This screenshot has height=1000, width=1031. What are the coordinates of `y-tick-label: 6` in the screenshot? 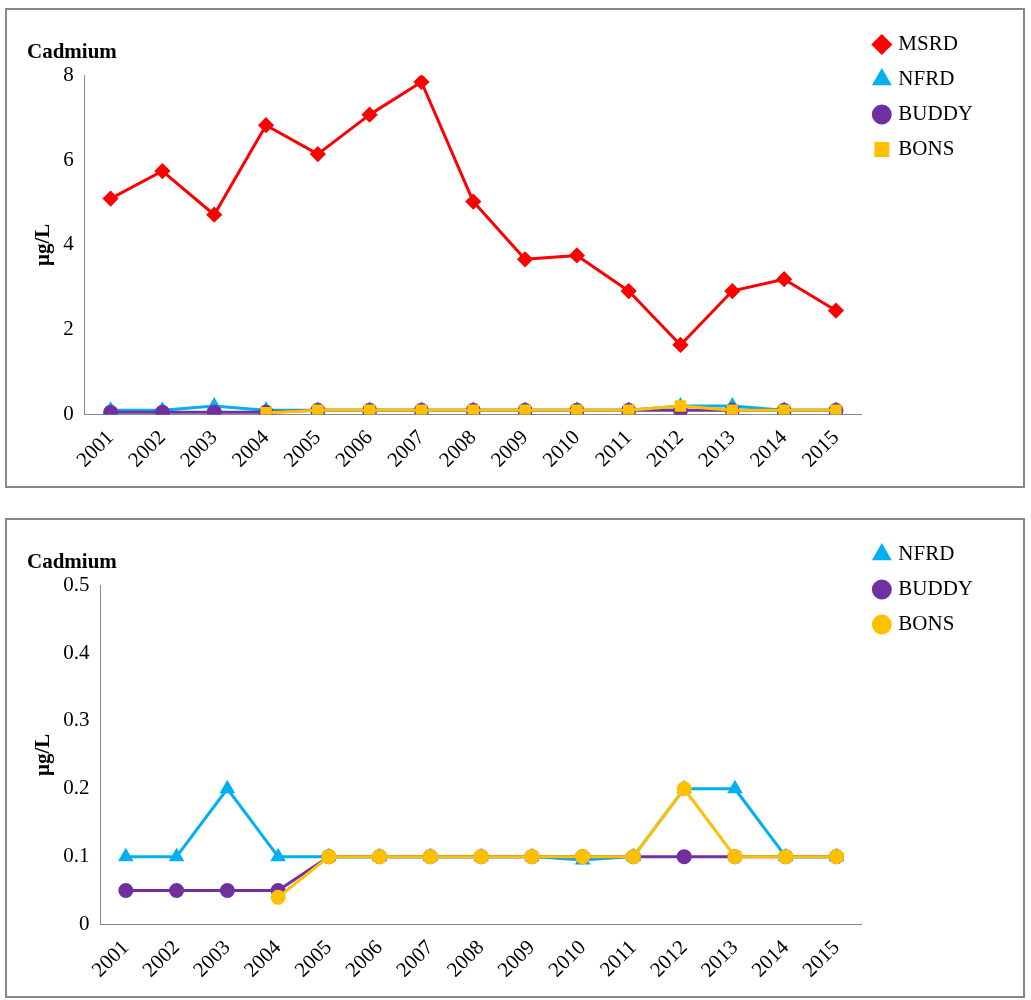 It's located at (68, 158).